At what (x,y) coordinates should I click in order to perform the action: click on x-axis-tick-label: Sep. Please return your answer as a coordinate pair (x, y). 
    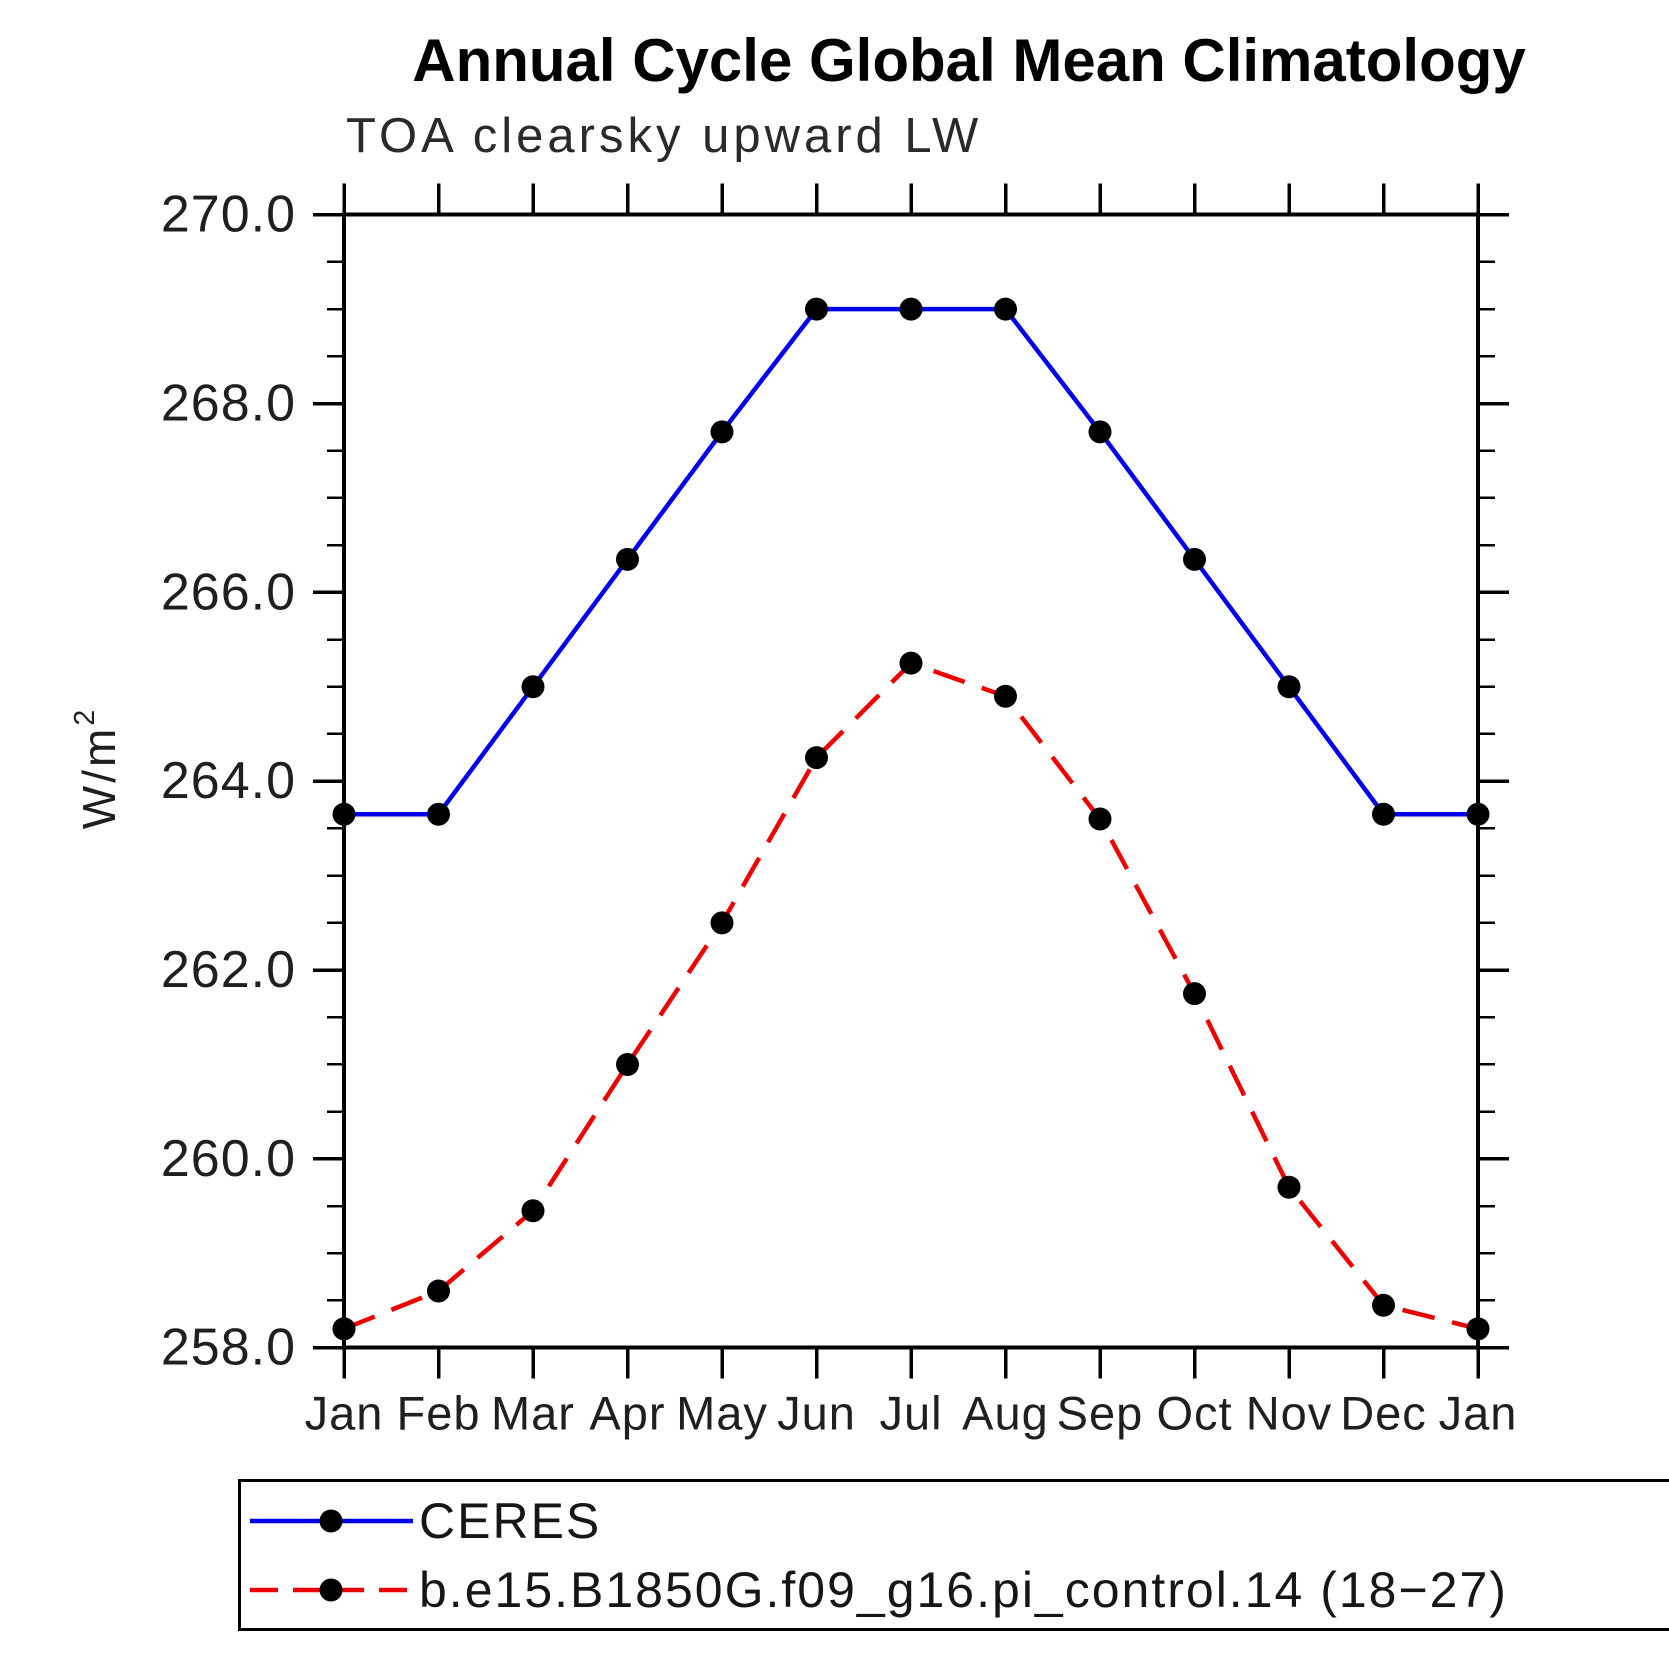
    Looking at the image, I should click on (1100, 1413).